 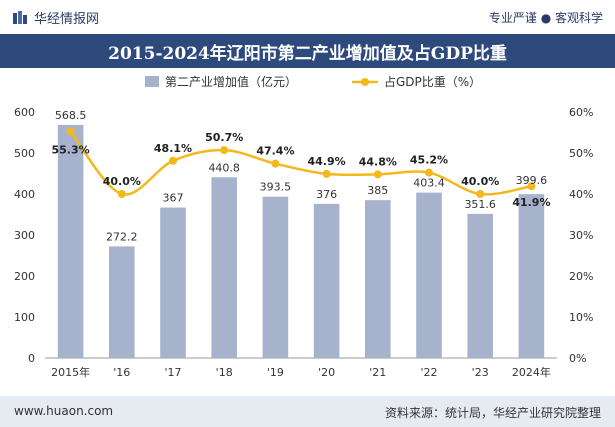 What do you see at coordinates (581, 153) in the screenshot?
I see `y-right-tick-label: 50%` at bounding box center [581, 153].